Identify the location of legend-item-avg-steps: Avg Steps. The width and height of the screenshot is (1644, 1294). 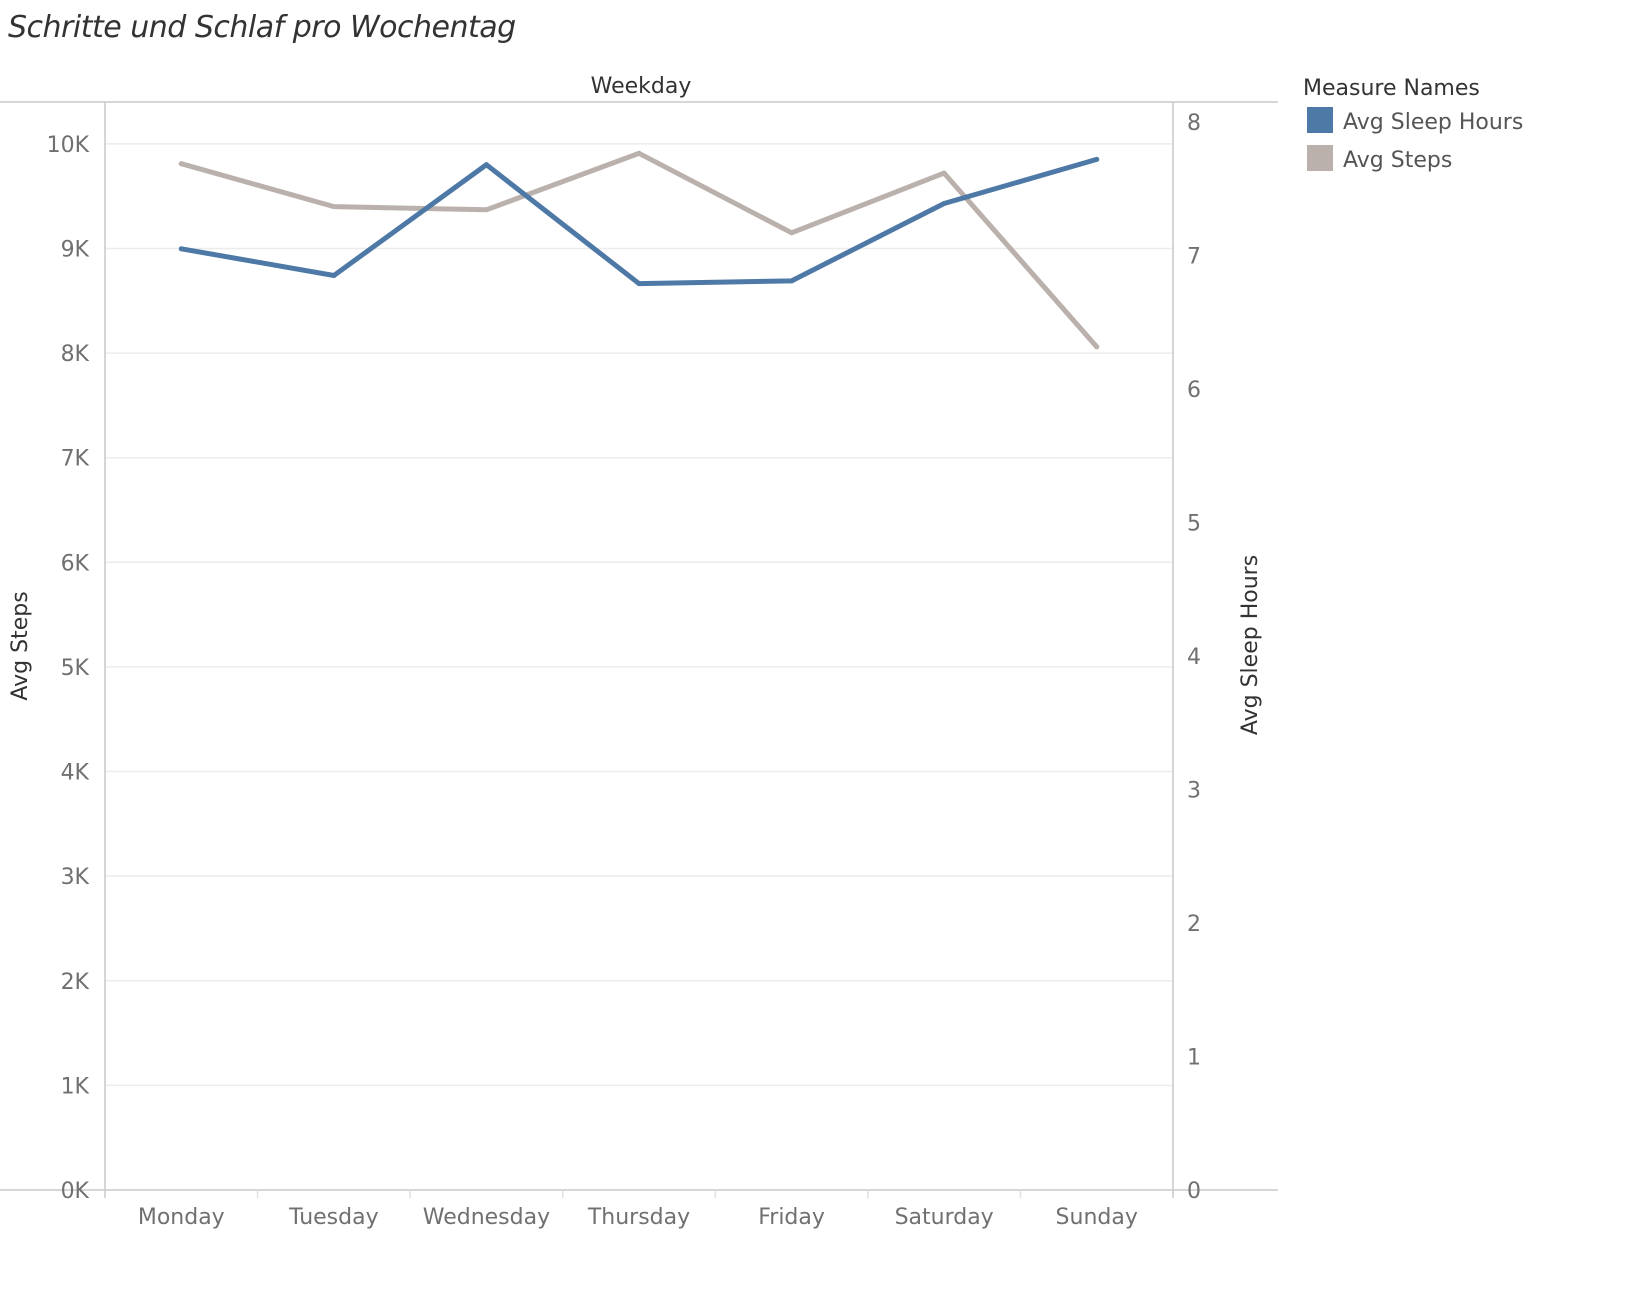
(1379, 159).